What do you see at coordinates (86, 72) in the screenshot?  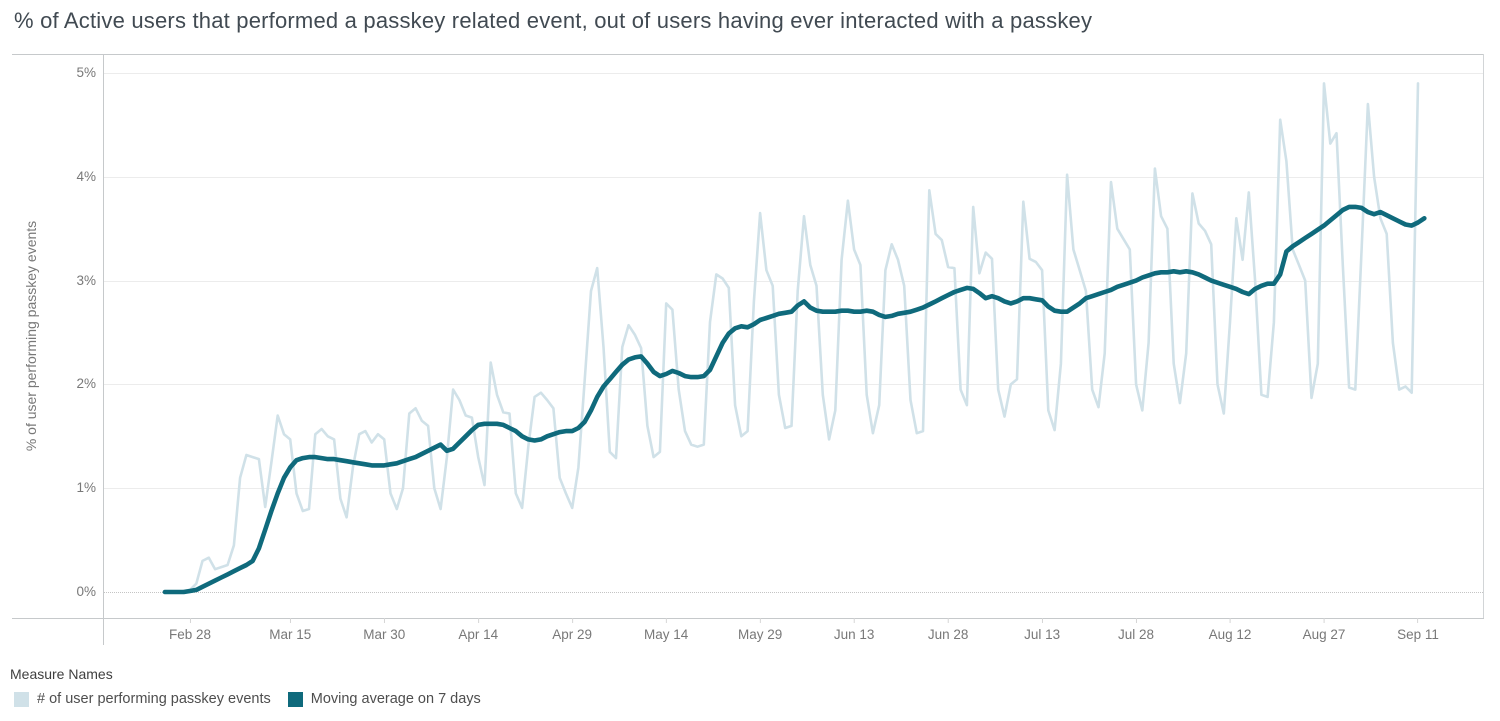 I see `y-tick-label: 5%` at bounding box center [86, 72].